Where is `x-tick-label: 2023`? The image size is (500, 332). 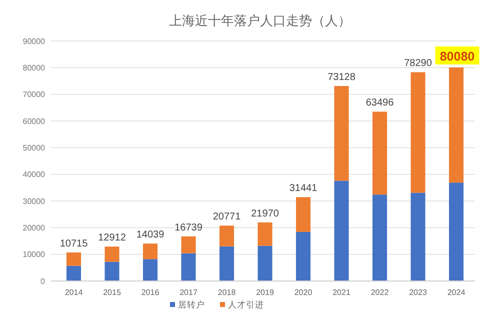
x-tick-label: 2023 is located at coordinates (418, 292).